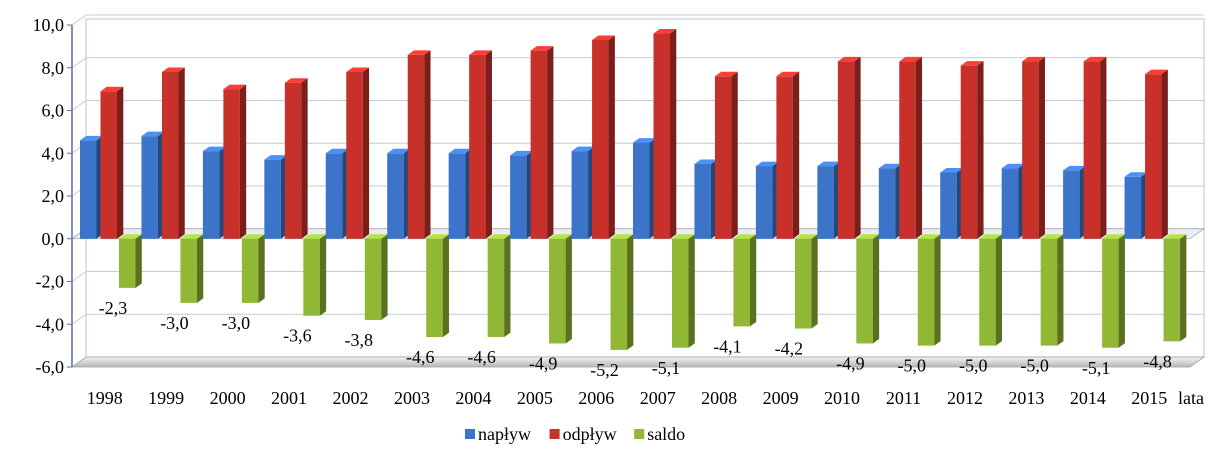 The image size is (1215, 457). Describe the element at coordinates (79, 105) in the screenshot. I see `gridline-depth` at that location.